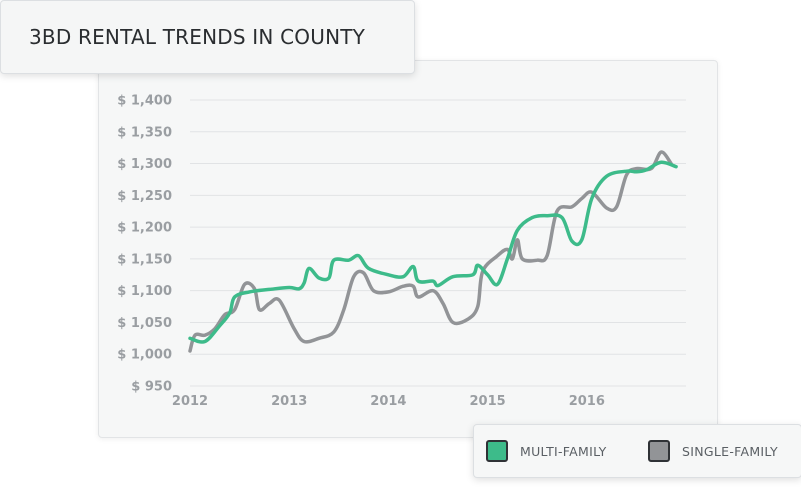 The width and height of the screenshot is (801, 488). What do you see at coordinates (497, 451) in the screenshot?
I see `legend-swatch-multi-family` at bounding box center [497, 451].